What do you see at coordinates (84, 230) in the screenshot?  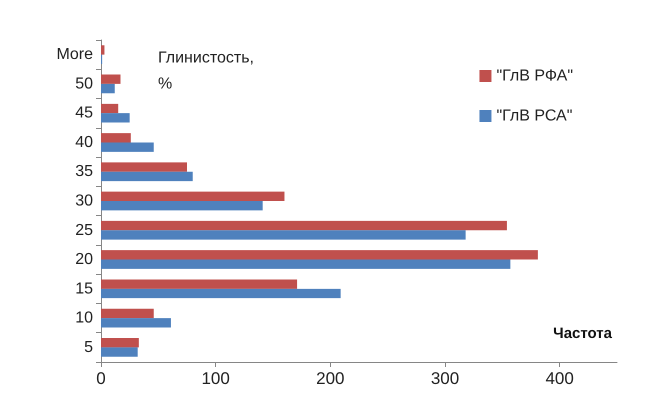 I see `y-tick-label: 25` at bounding box center [84, 230].